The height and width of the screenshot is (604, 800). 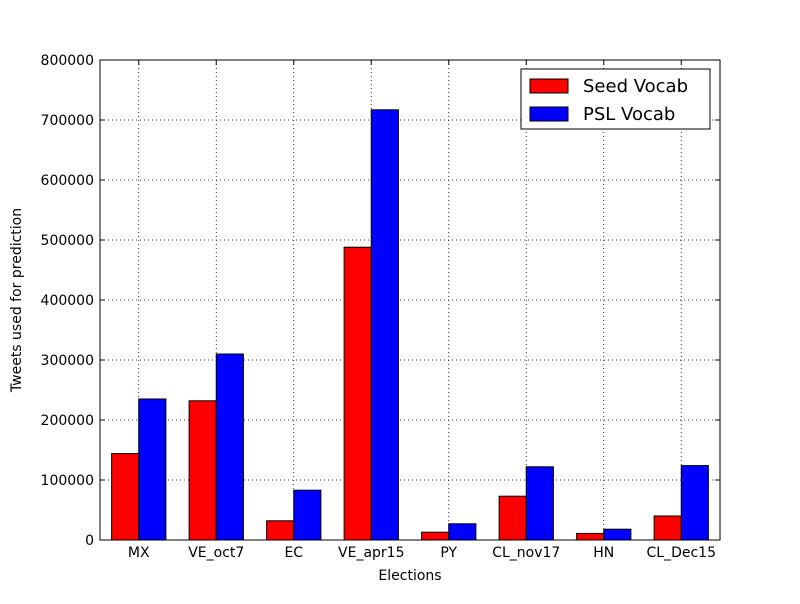 What do you see at coordinates (526, 553) in the screenshot?
I see `x-tick-label: CL_nov17` at bounding box center [526, 553].